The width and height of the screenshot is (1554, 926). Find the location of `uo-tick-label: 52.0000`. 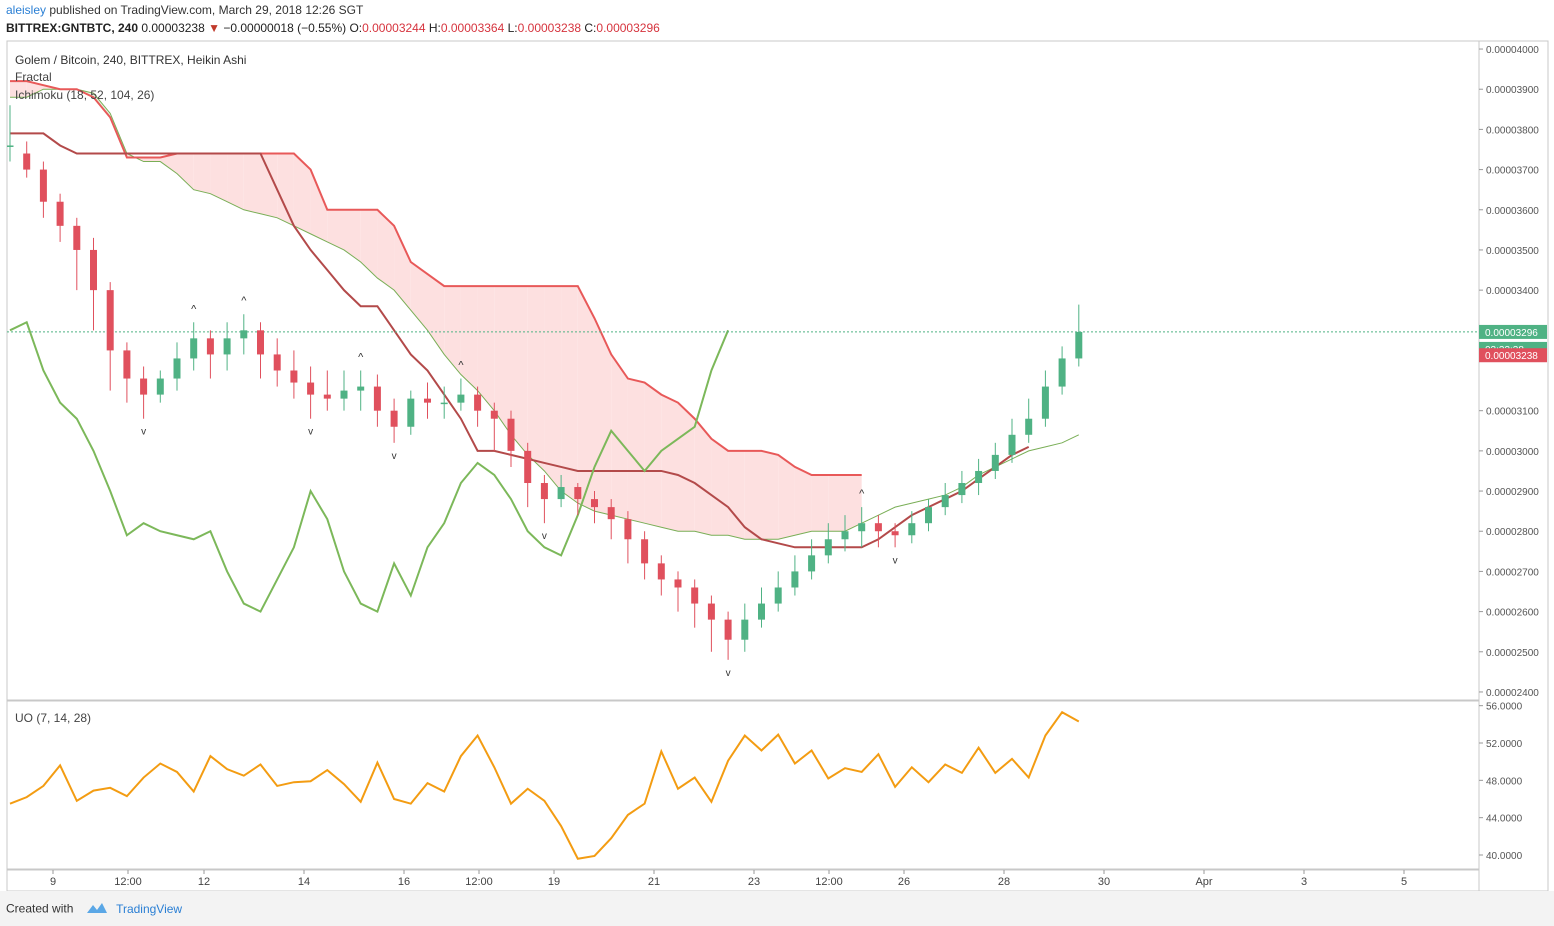

uo-tick-label: 52.0000 is located at coordinates (1504, 744).